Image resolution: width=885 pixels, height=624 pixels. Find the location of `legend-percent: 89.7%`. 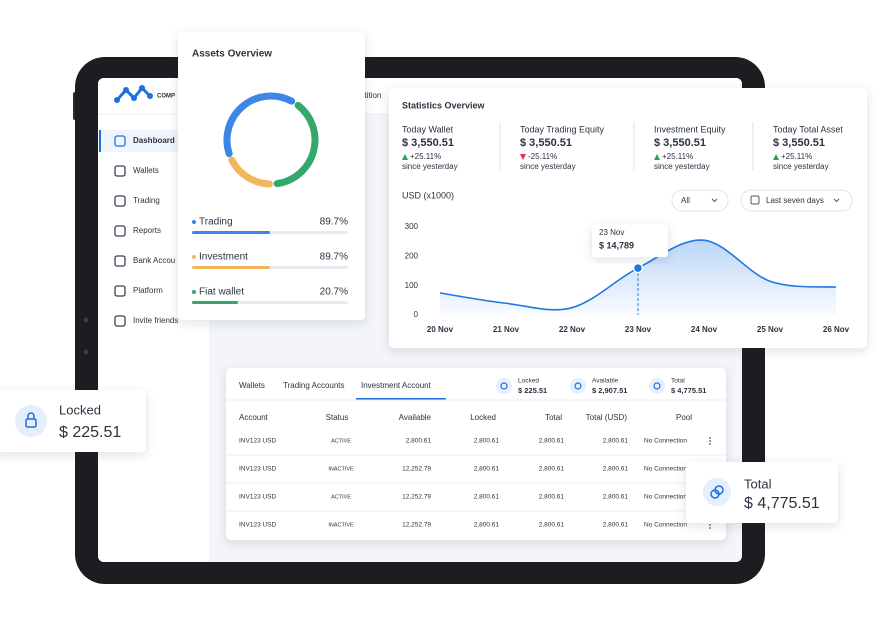

legend-percent: 89.7% is located at coordinates (334, 222).